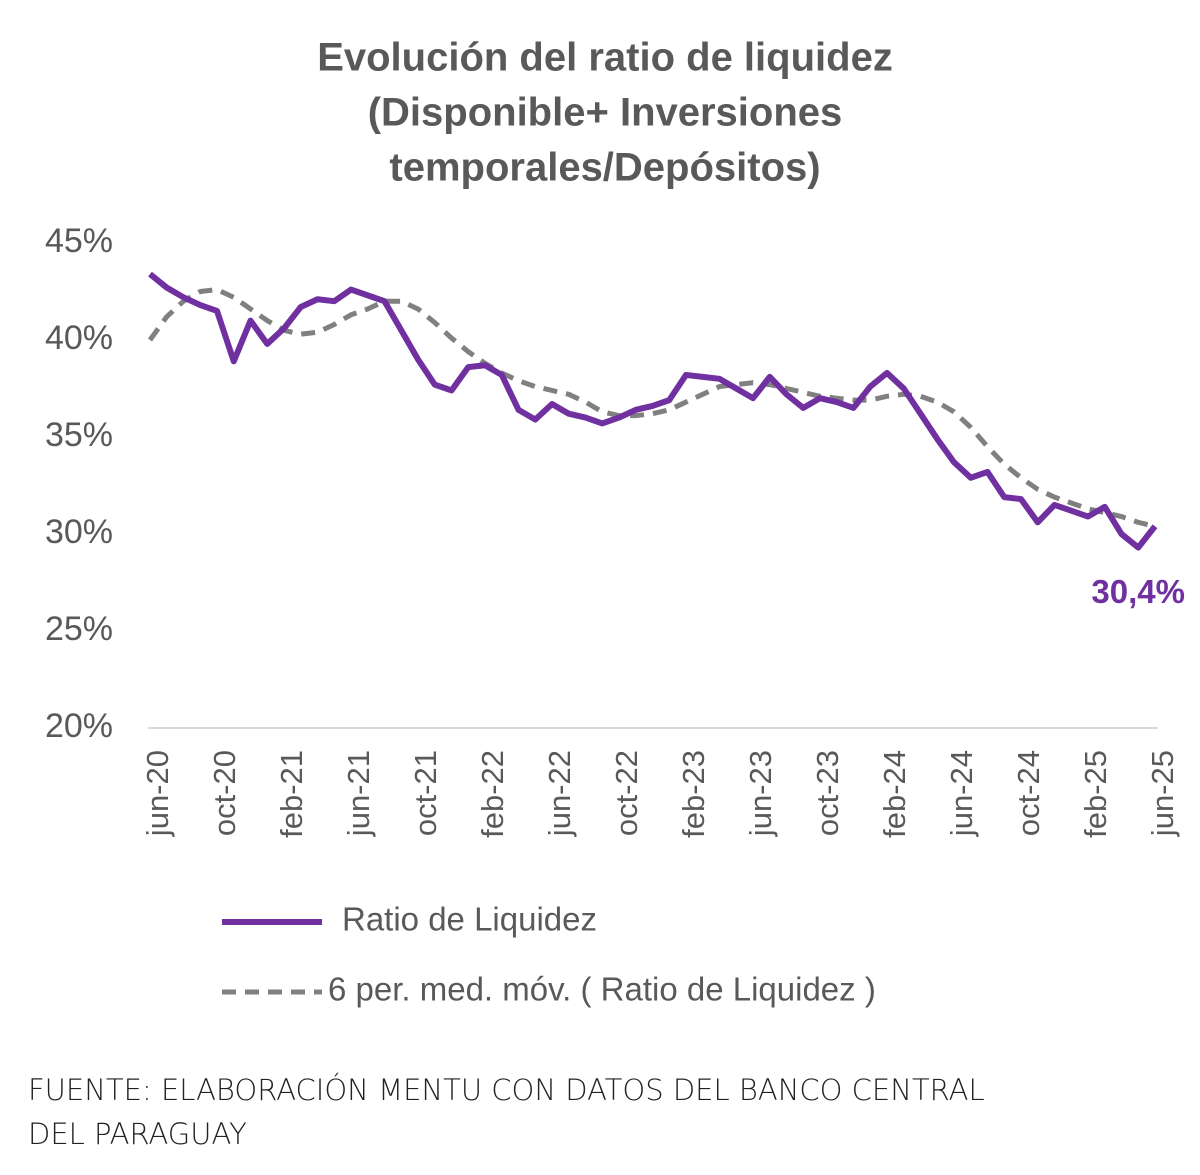 This screenshot has height=1175, width=1200. What do you see at coordinates (224, 793) in the screenshot?
I see `x-tick-label: oct-20` at bounding box center [224, 793].